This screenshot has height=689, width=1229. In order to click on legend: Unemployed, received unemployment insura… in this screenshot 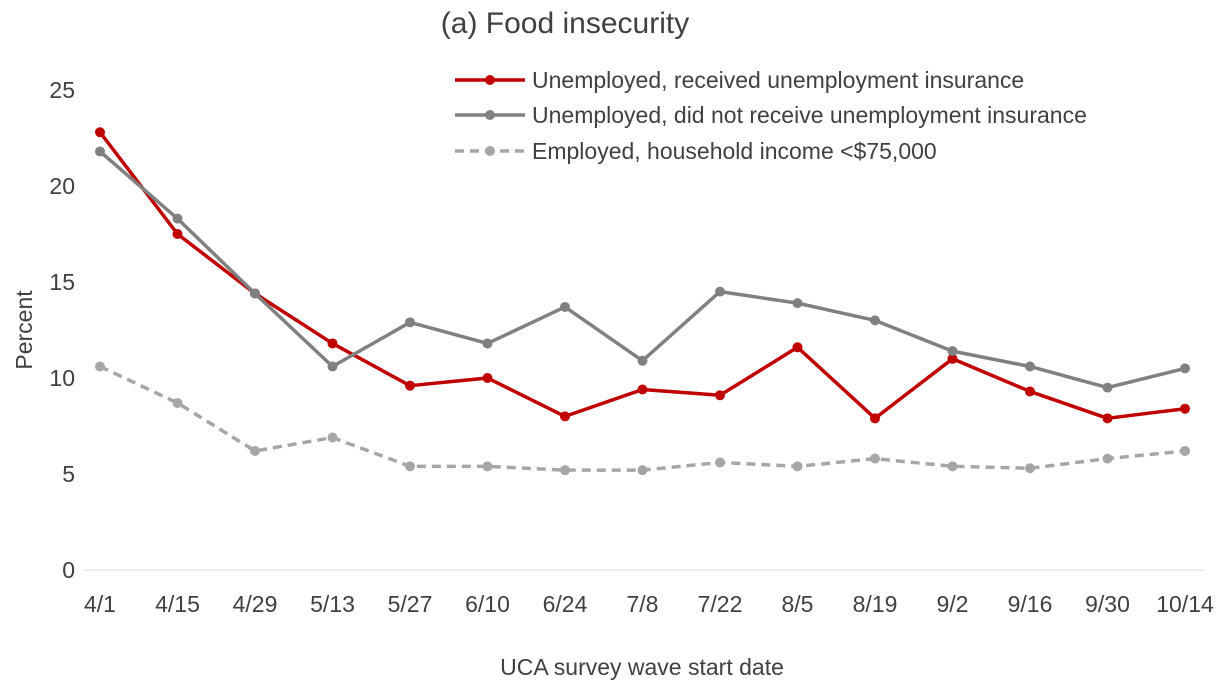, I will do `click(771, 115)`.